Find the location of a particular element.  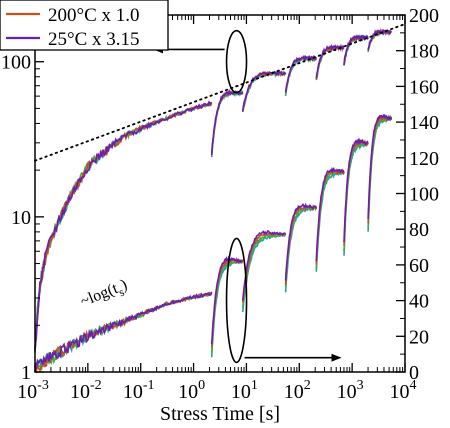

legend-box is located at coordinates (84, 25).